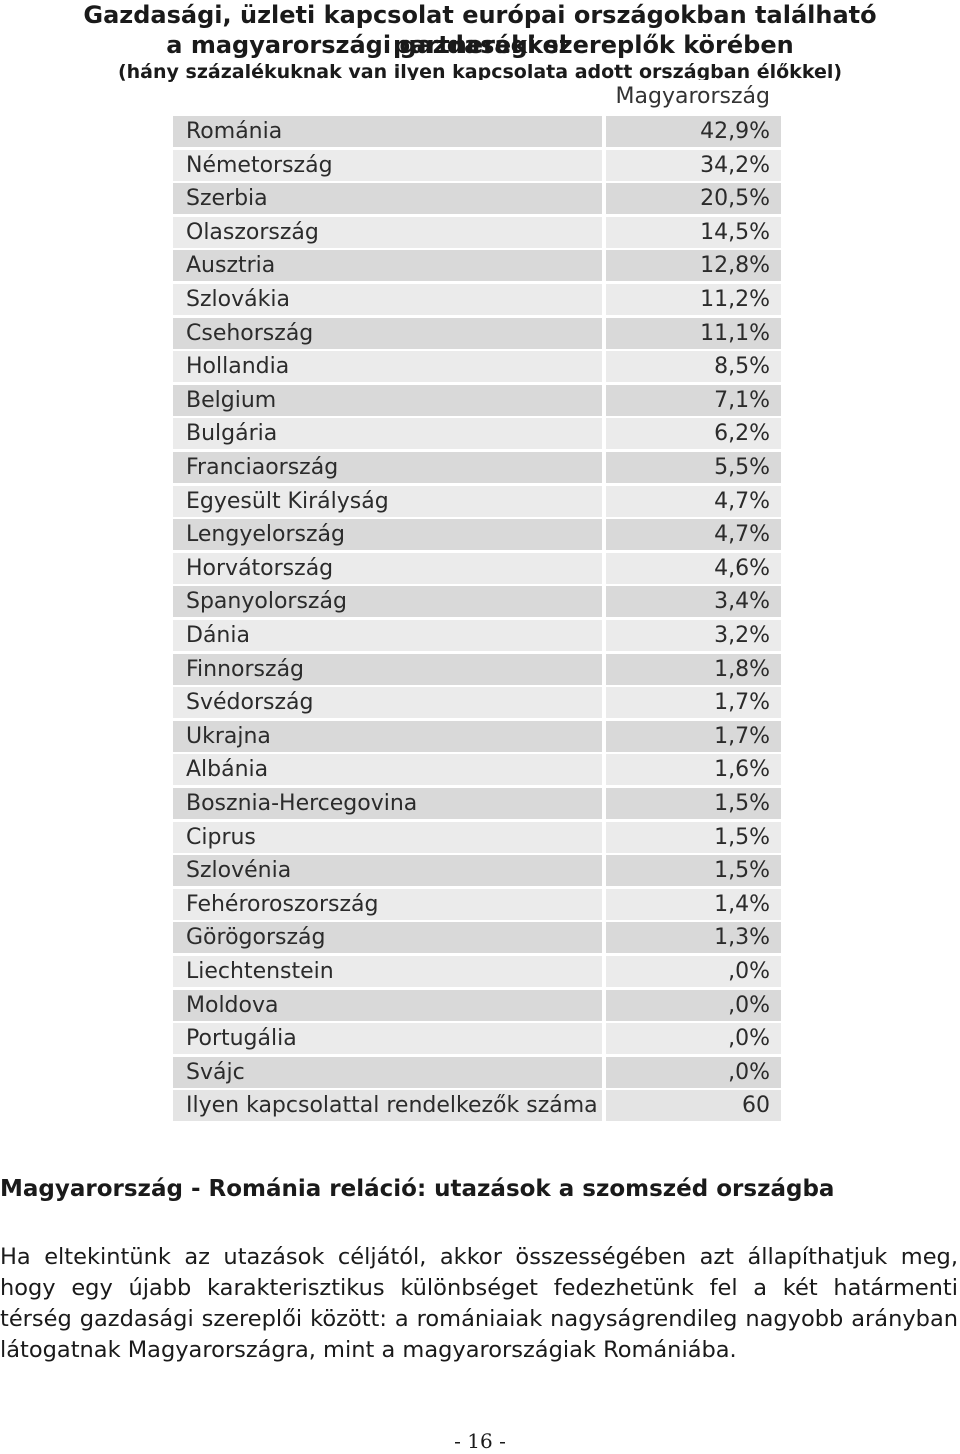 The image size is (960, 1454). Describe the element at coordinates (387, 769) in the screenshot. I see `country-cell: Albánia` at that location.